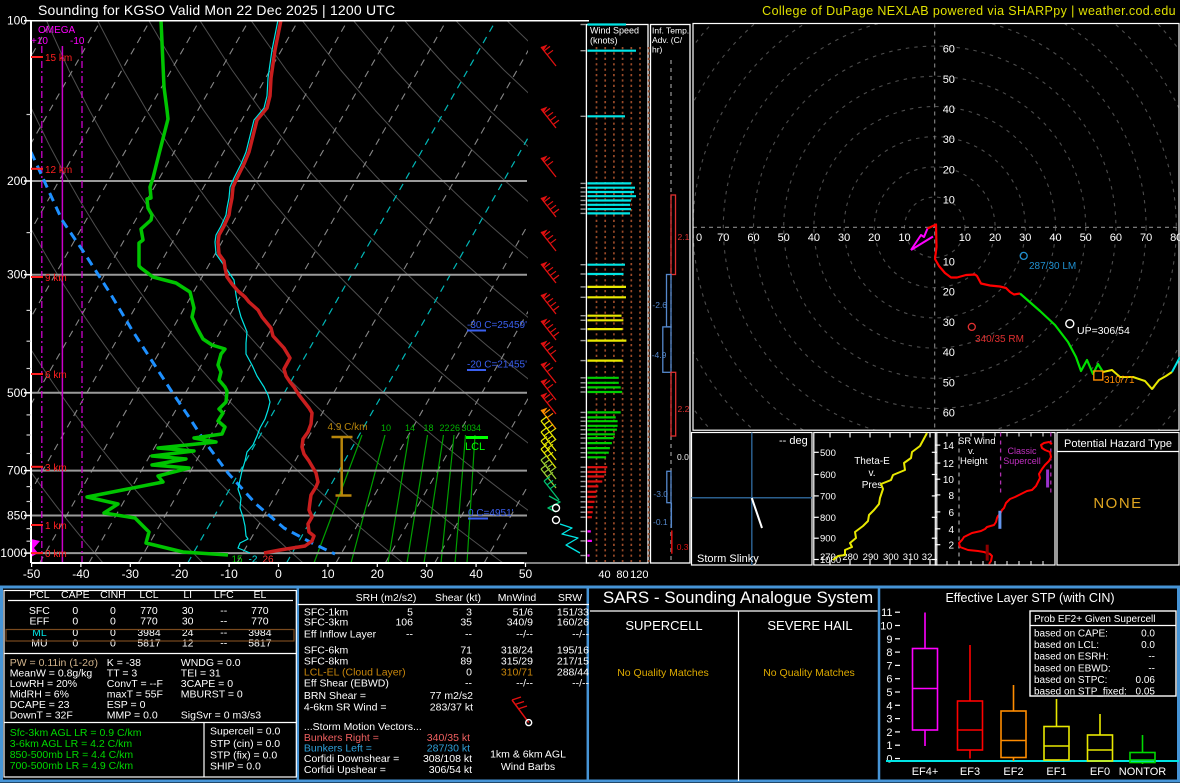 The height and width of the screenshot is (783, 1180). I want to click on svg-text: 2.1, so click(684, 237).